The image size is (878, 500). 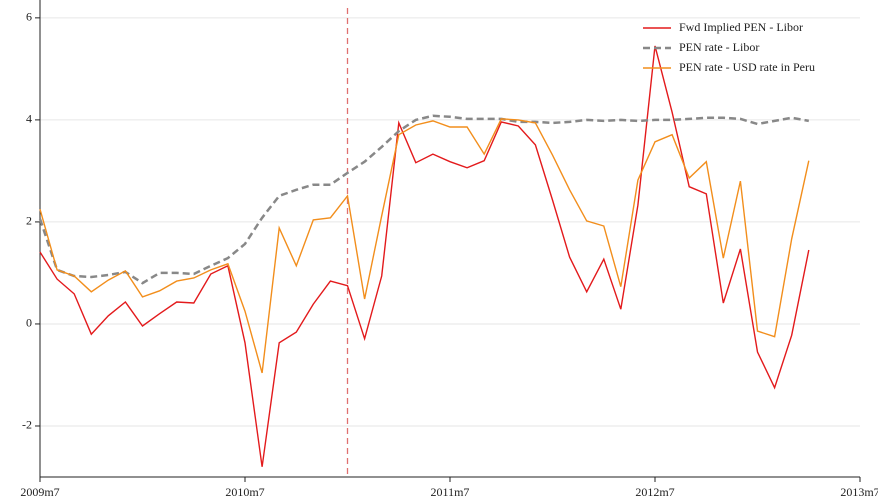 I want to click on x-tick-label: 2011m7, so click(x=450, y=492).